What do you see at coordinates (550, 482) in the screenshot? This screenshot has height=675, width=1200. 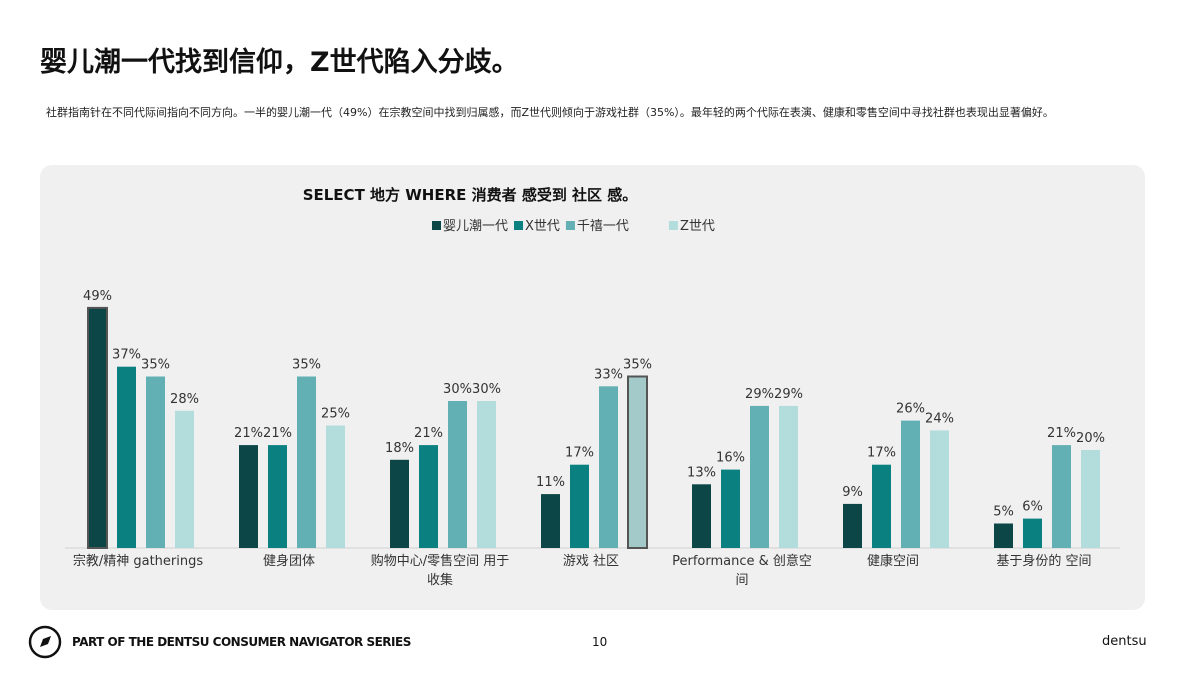 I see `value-label: 11%` at bounding box center [550, 482].